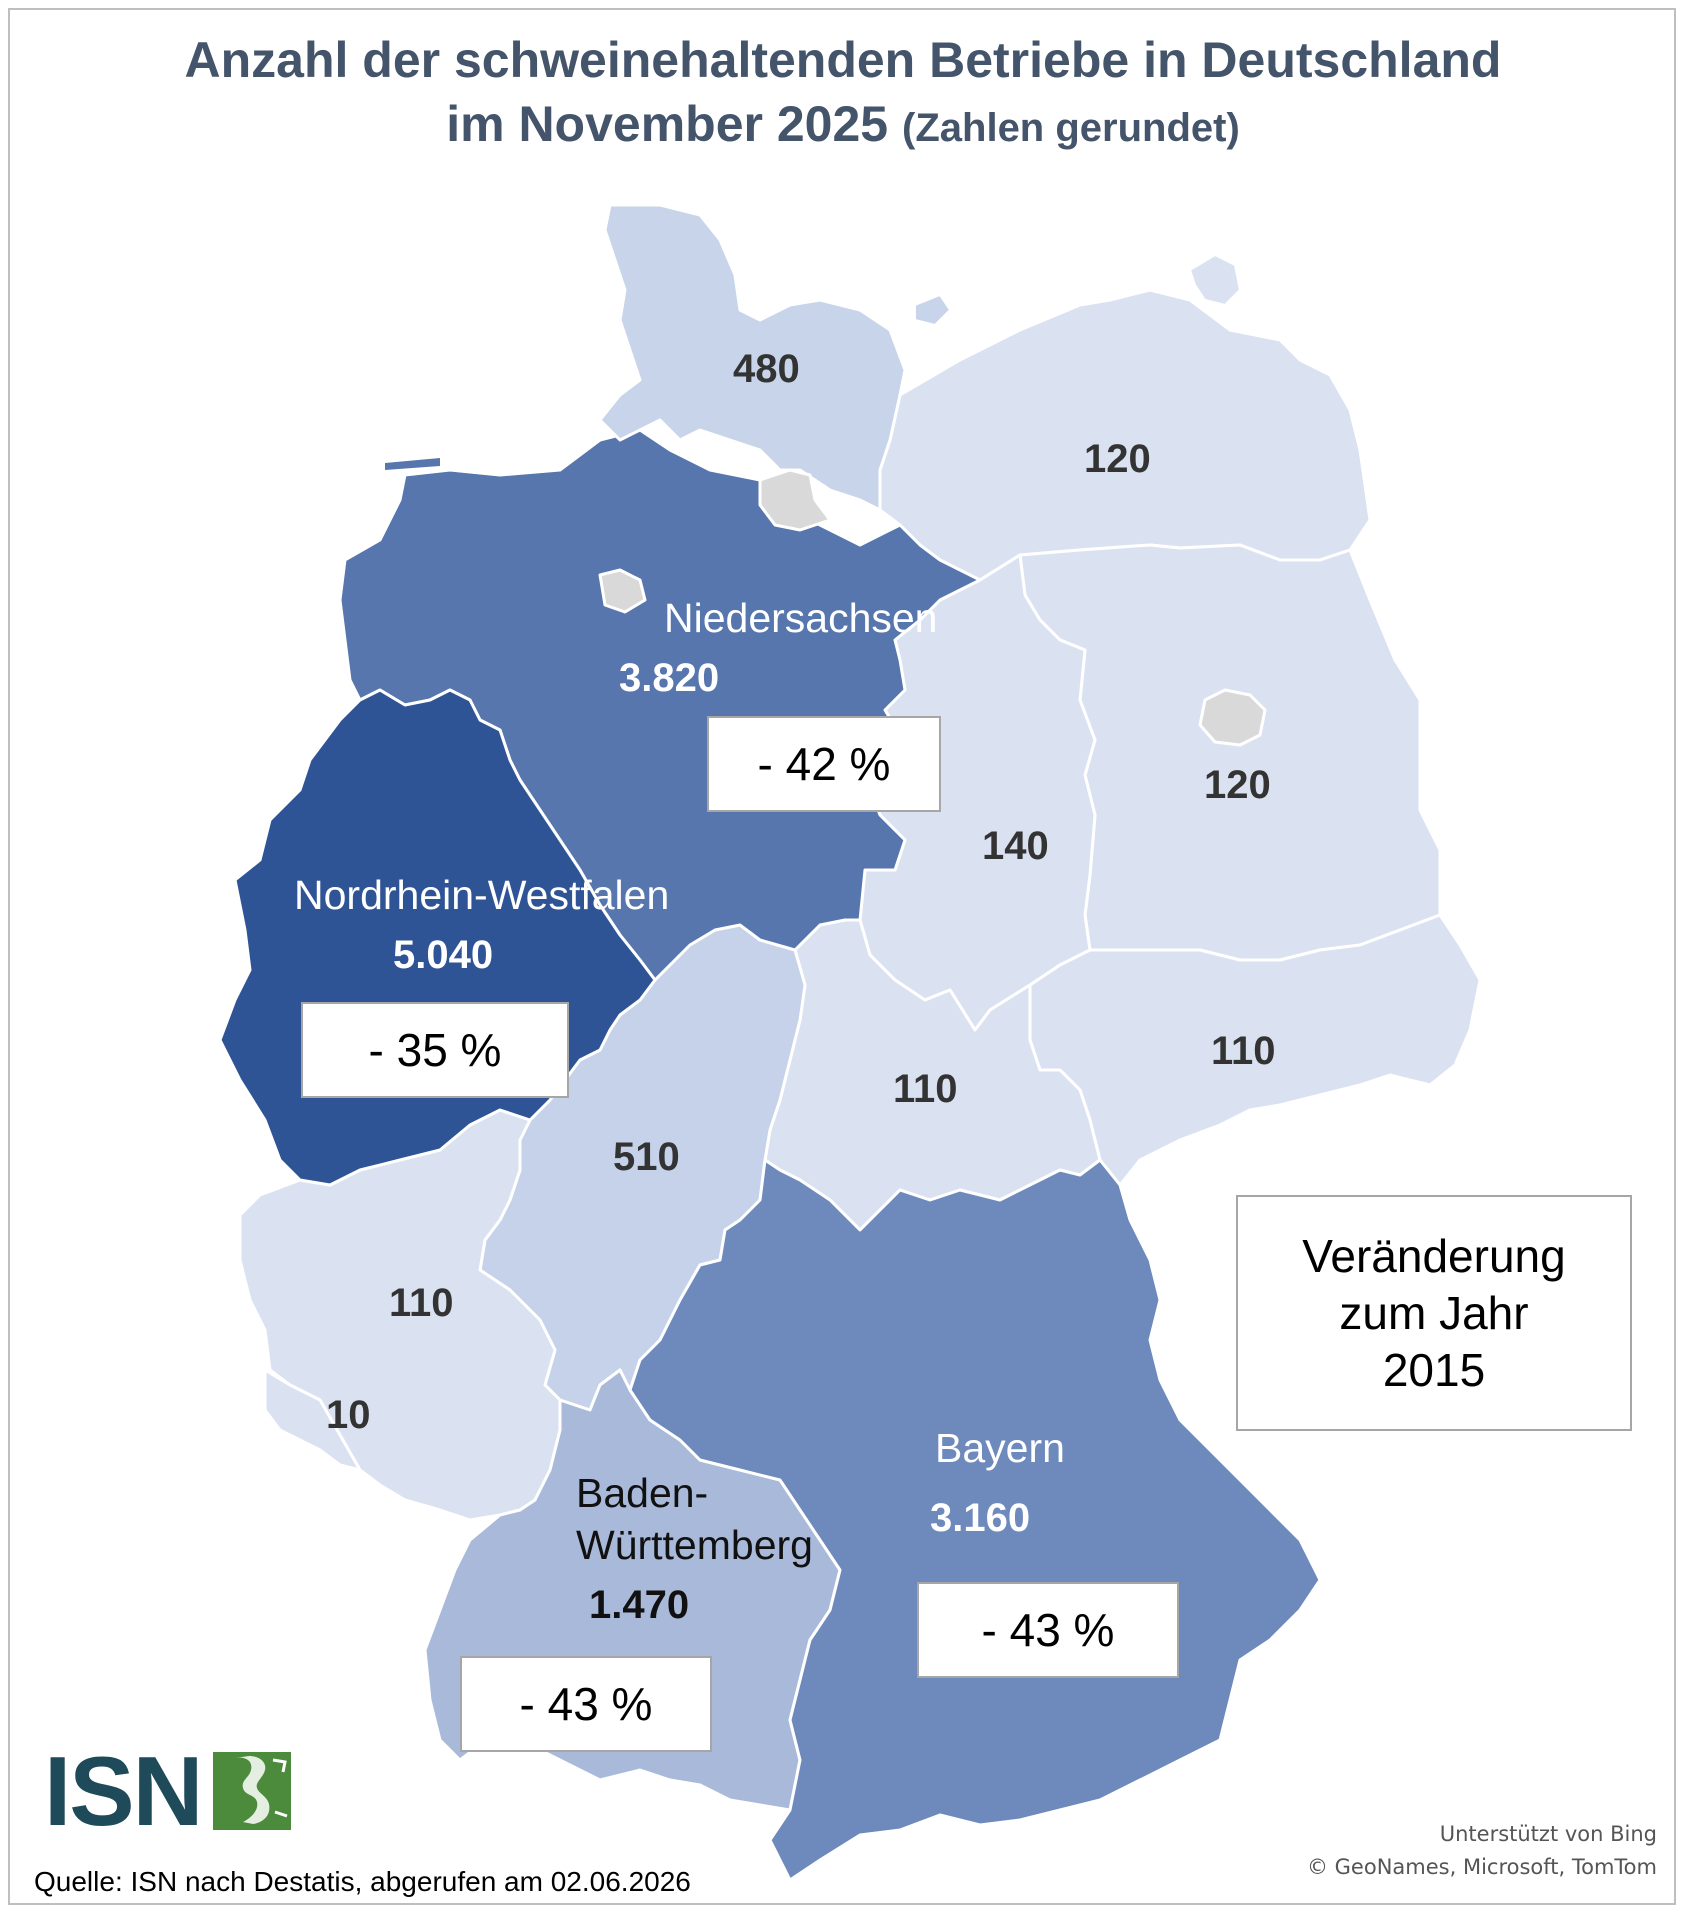 The image size is (1686, 1913). What do you see at coordinates (1434, 1255) in the screenshot?
I see `legend-line-1: Veränderung` at bounding box center [1434, 1255].